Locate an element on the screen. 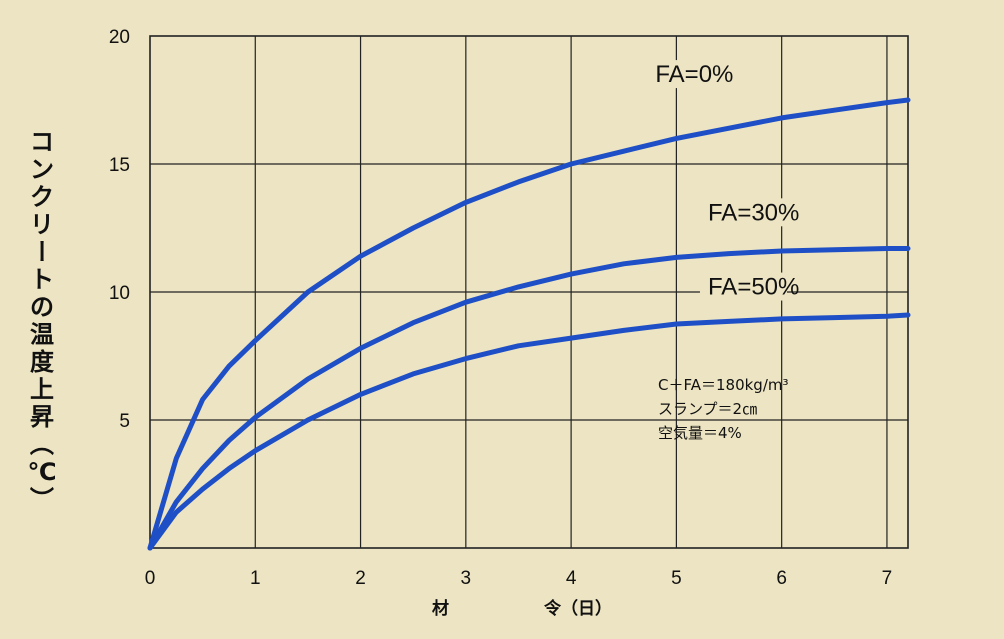 This screenshot has height=639, width=1004. x-tick-label: 3 is located at coordinates (466, 578).